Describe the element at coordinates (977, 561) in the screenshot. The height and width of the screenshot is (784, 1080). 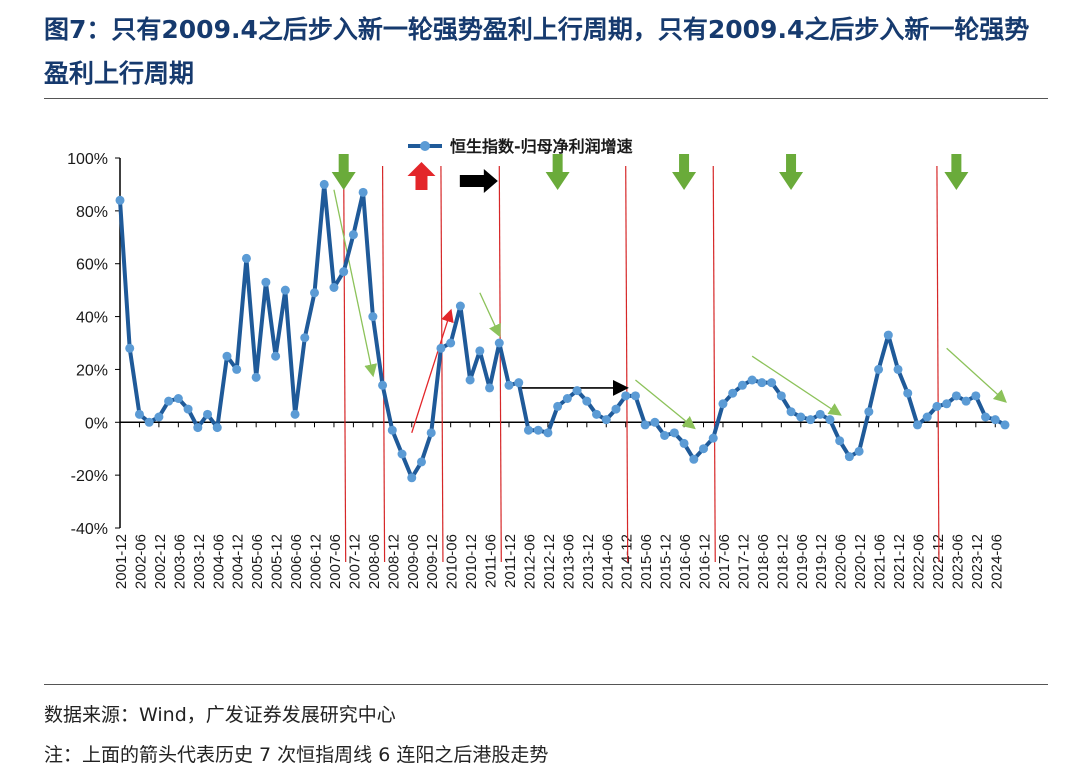
I see `x-tick-label: 2023-12` at that location.